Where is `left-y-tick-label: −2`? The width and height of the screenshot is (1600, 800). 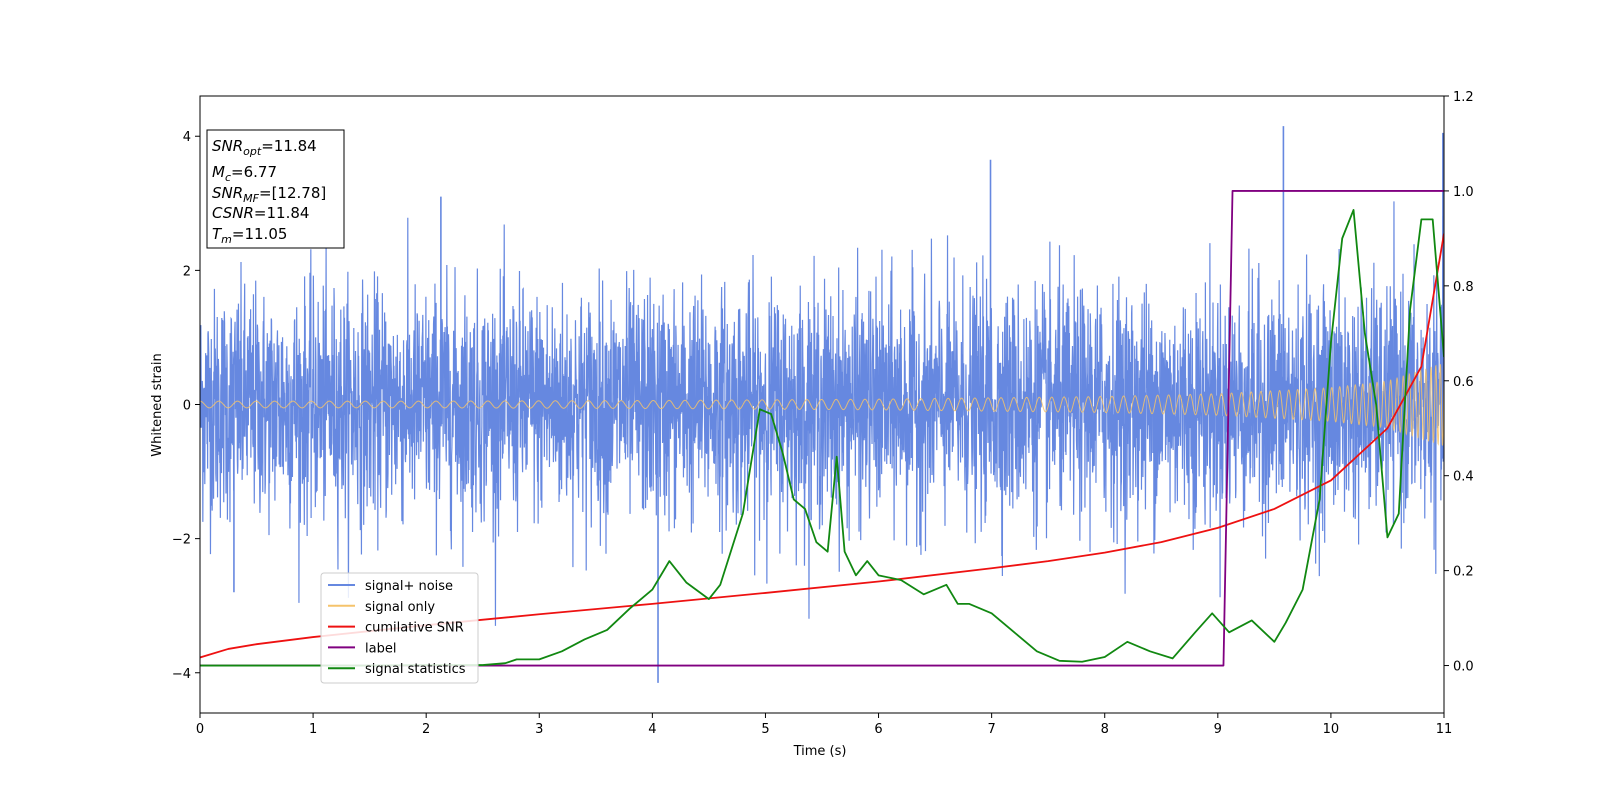 left-y-tick-label: −2 is located at coordinates (181, 540).